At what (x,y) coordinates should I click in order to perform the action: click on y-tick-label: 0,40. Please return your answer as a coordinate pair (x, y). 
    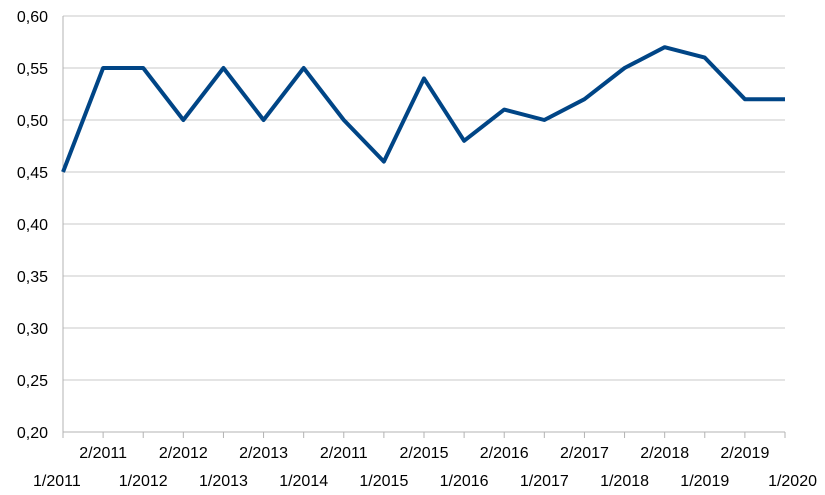
    Looking at the image, I should click on (32, 225).